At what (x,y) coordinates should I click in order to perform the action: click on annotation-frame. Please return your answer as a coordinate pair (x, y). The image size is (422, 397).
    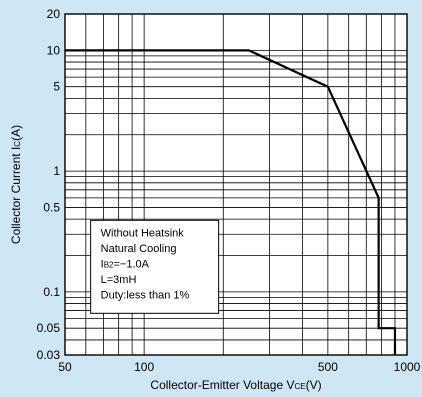
    Looking at the image, I should click on (155, 266).